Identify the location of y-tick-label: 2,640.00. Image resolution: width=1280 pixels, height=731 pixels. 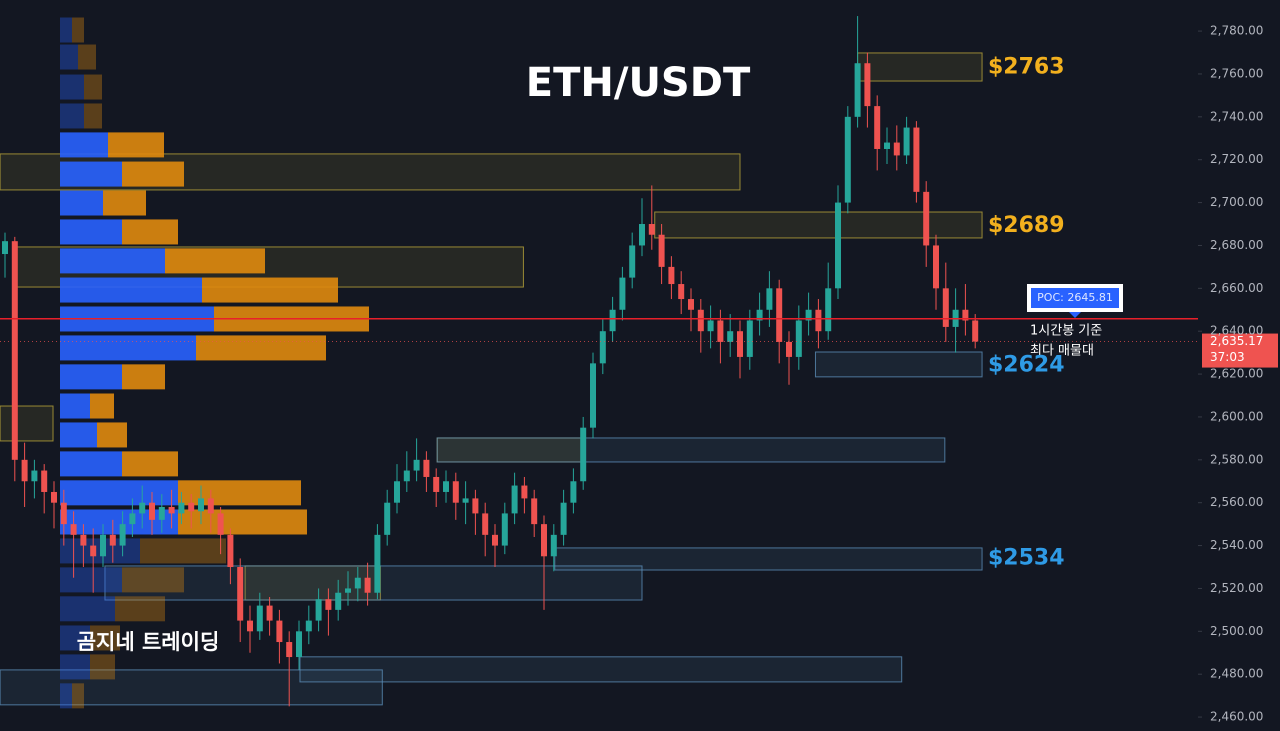
(1236, 331).